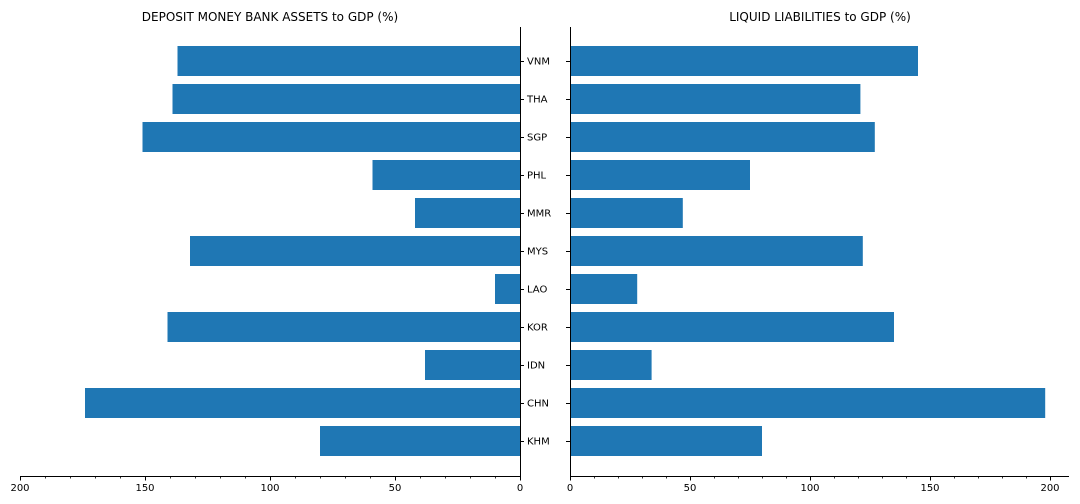  What do you see at coordinates (537, 328) in the screenshot?
I see `category-label-kor: KOR` at bounding box center [537, 328].